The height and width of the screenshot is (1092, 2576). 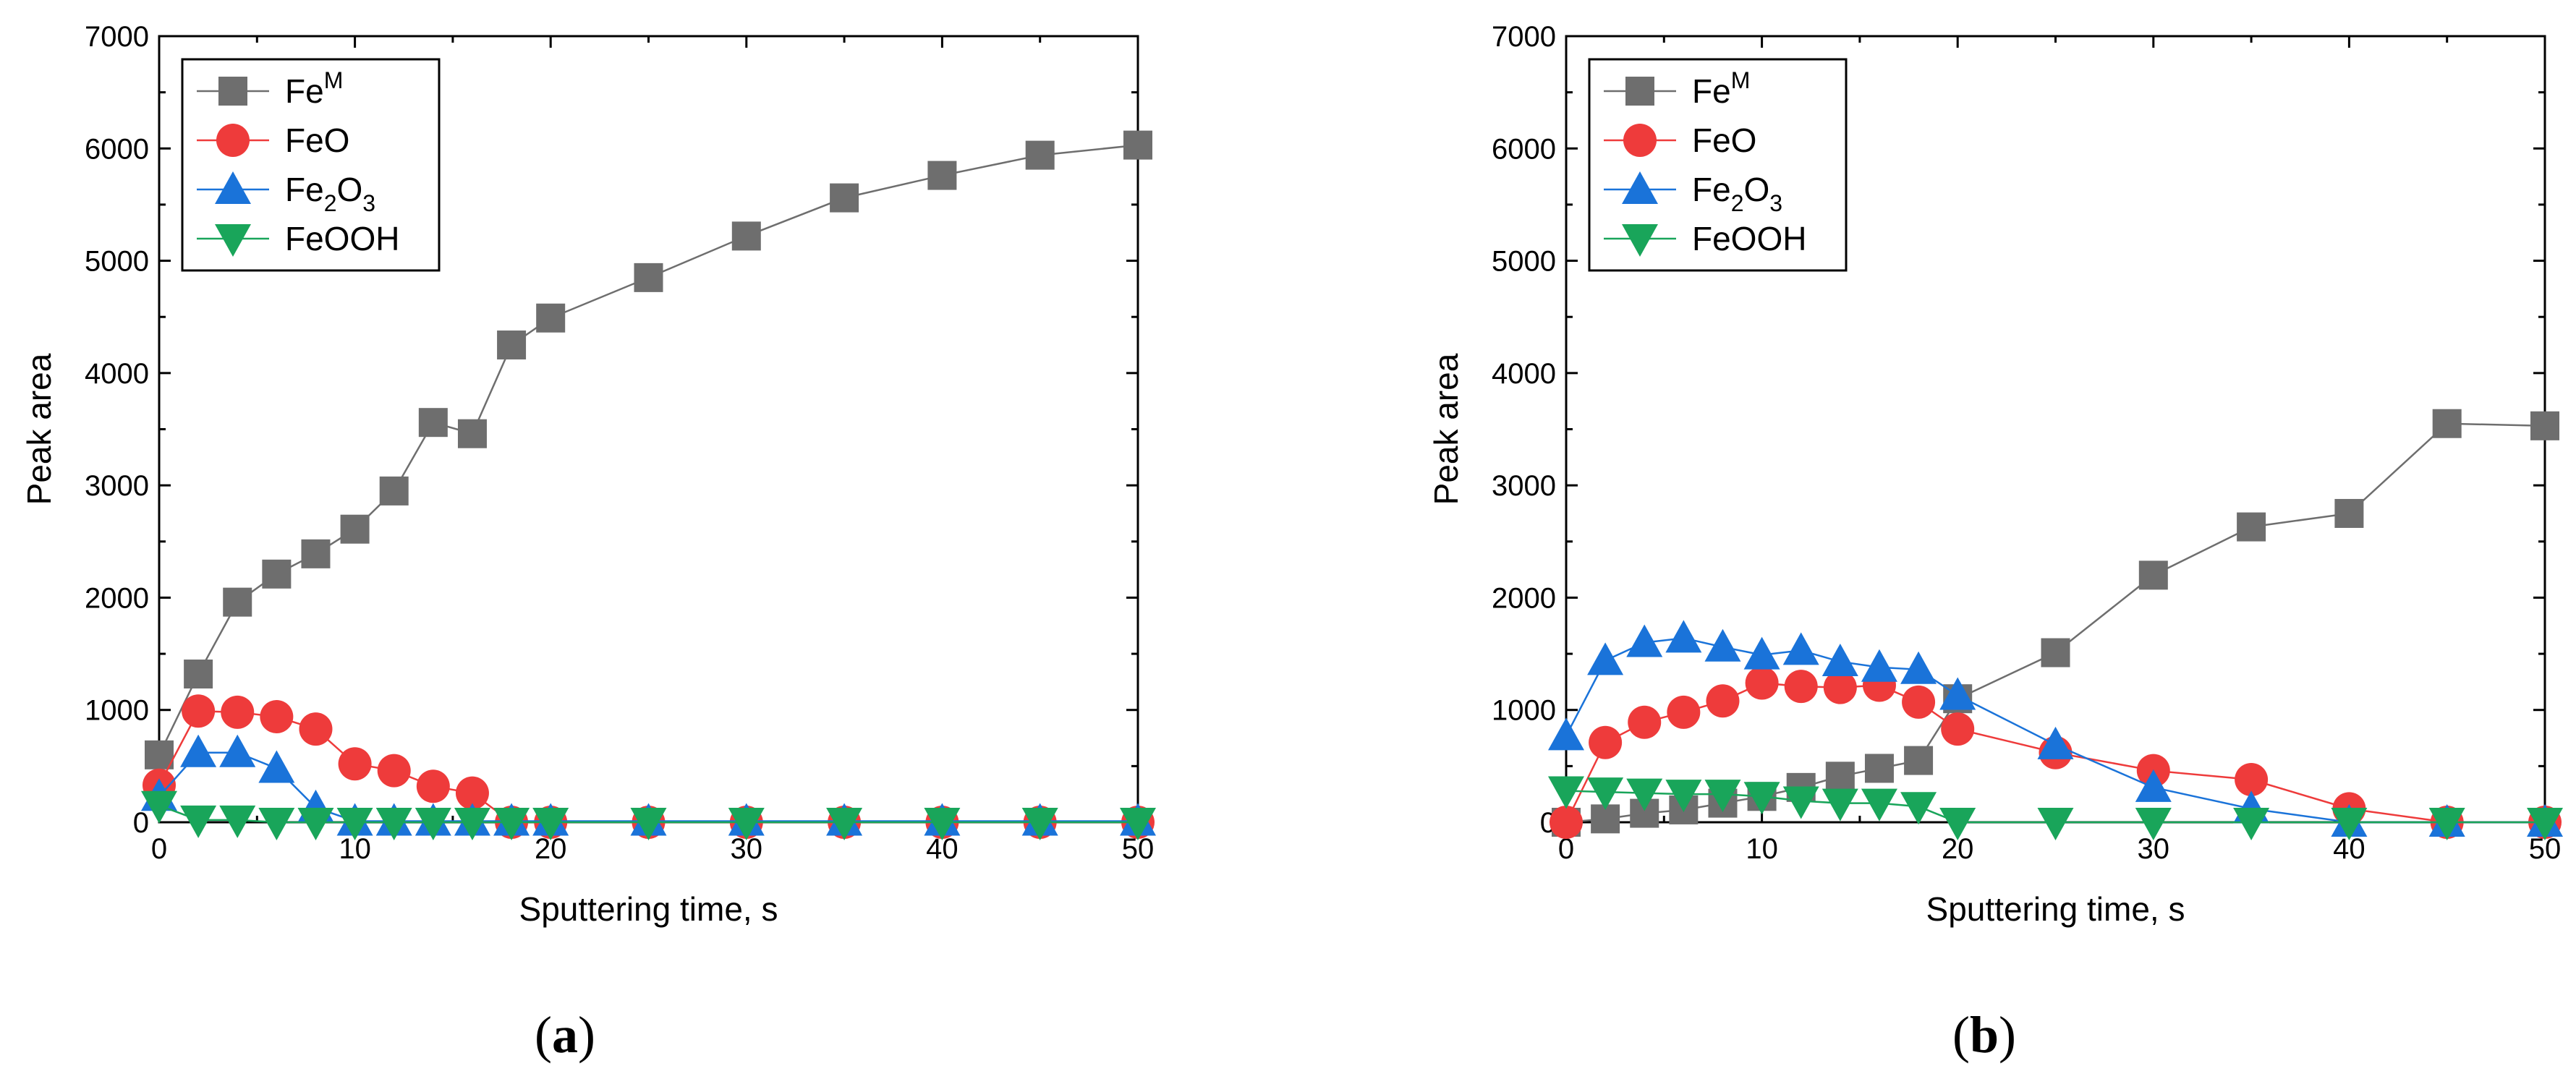 I want to click on y-tick-label: 4000, so click(x=1524, y=374).